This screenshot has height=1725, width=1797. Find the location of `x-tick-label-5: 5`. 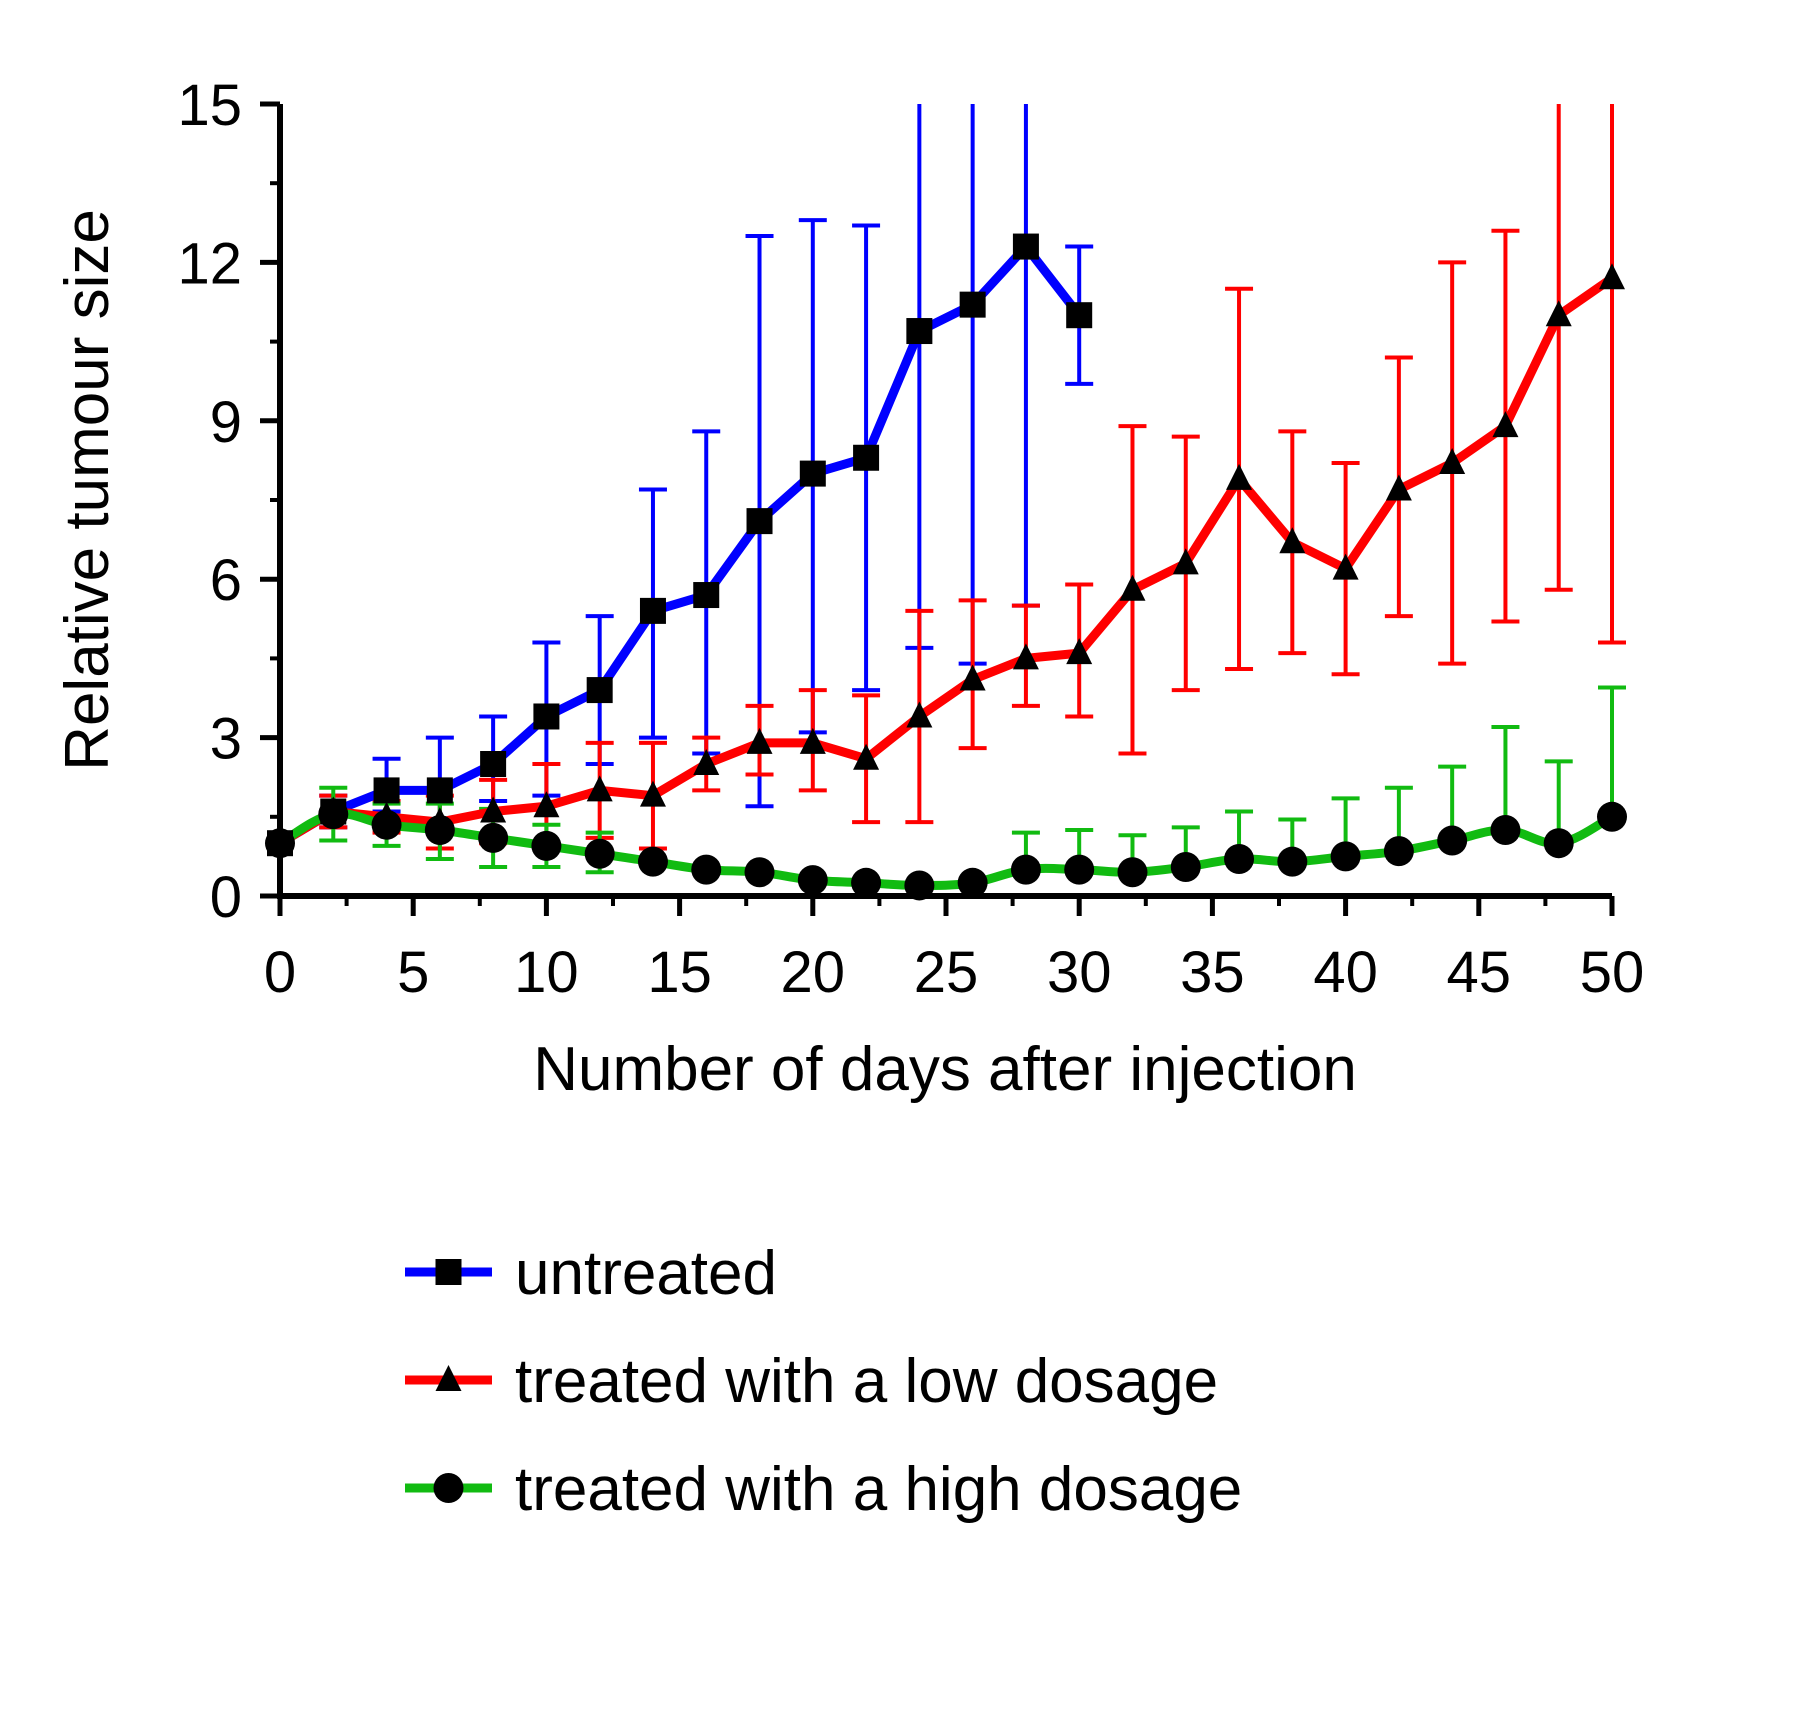

x-tick-label-5: 5 is located at coordinates (413, 972).